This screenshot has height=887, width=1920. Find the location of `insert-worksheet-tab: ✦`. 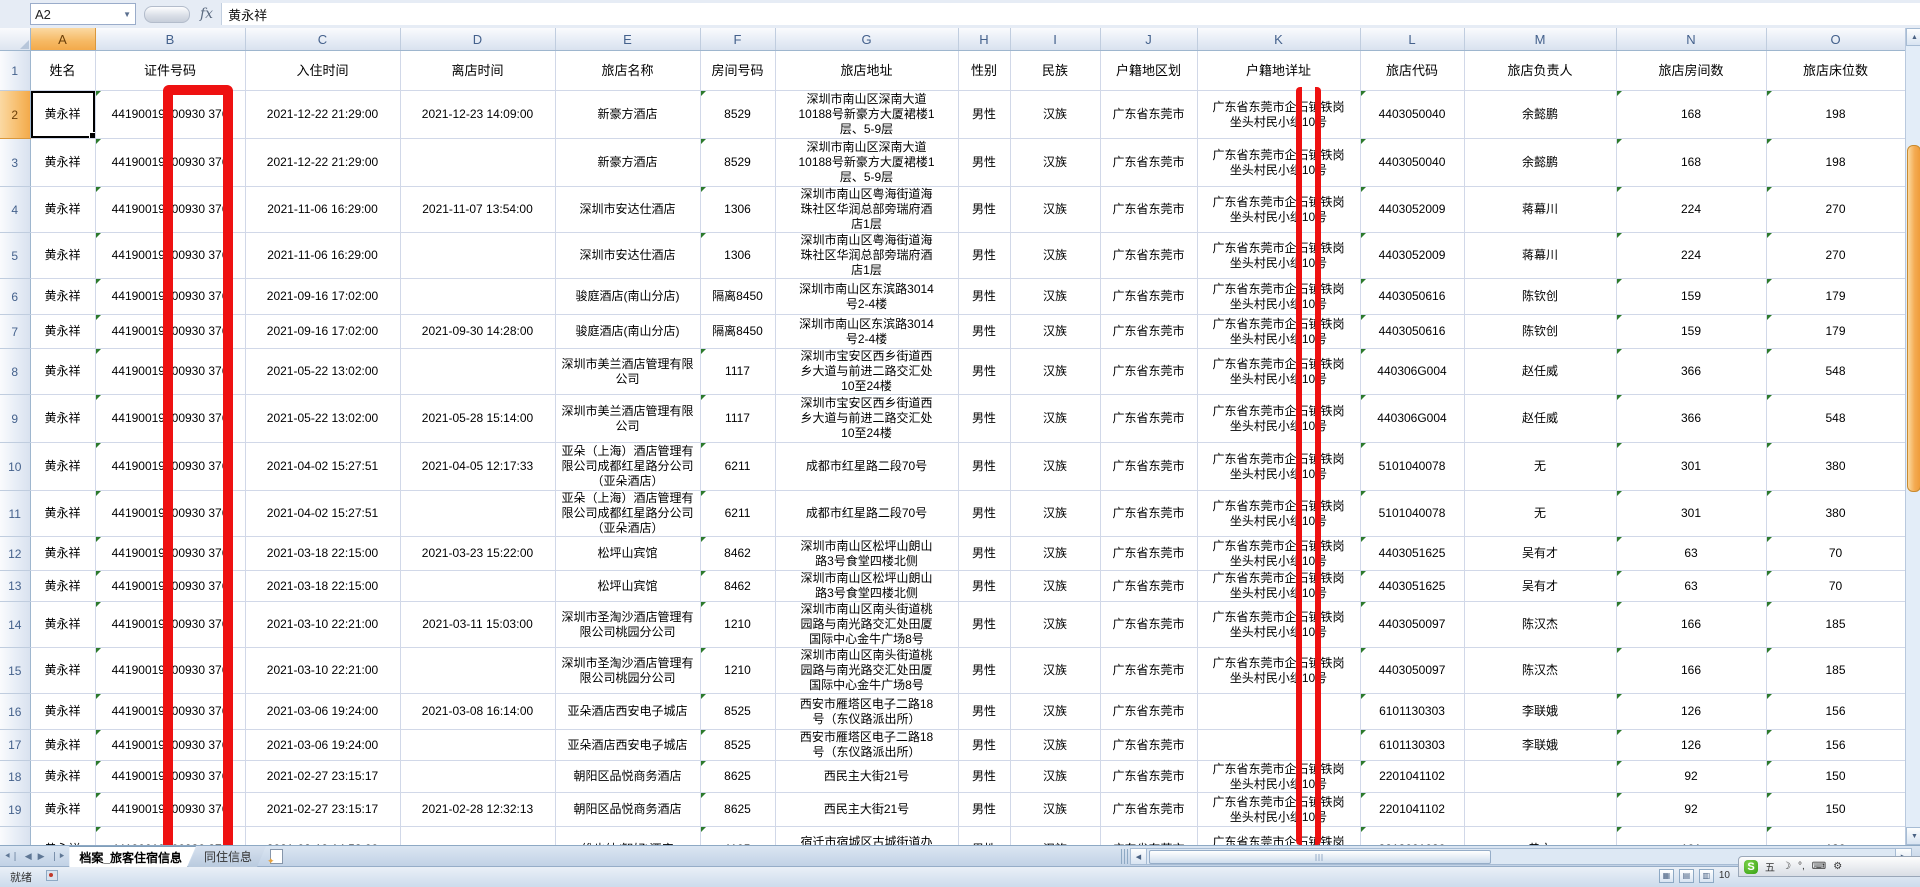

insert-worksheet-tab: ✦ is located at coordinates (275, 856).